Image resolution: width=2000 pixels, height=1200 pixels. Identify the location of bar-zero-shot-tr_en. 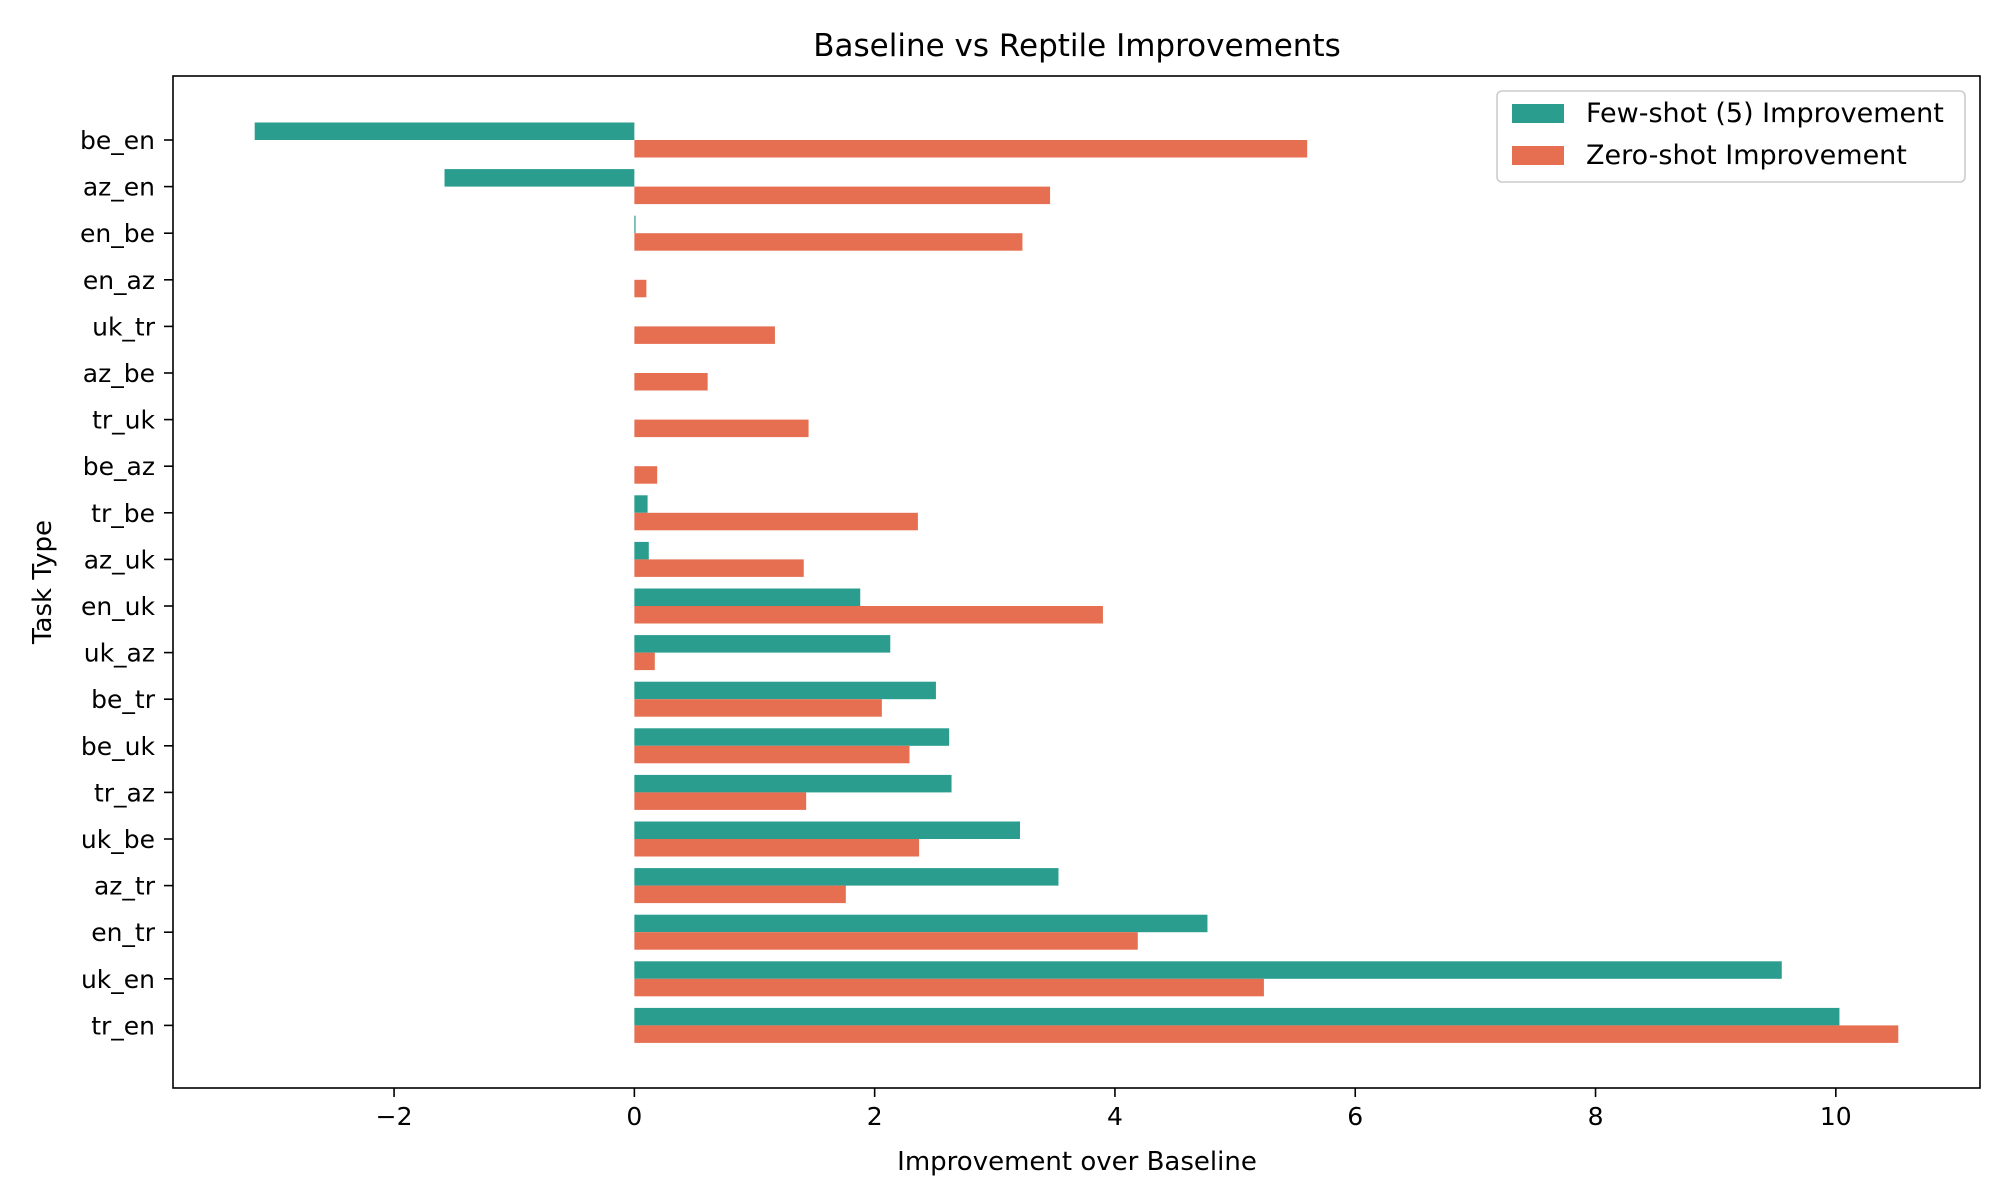
(1266, 1034).